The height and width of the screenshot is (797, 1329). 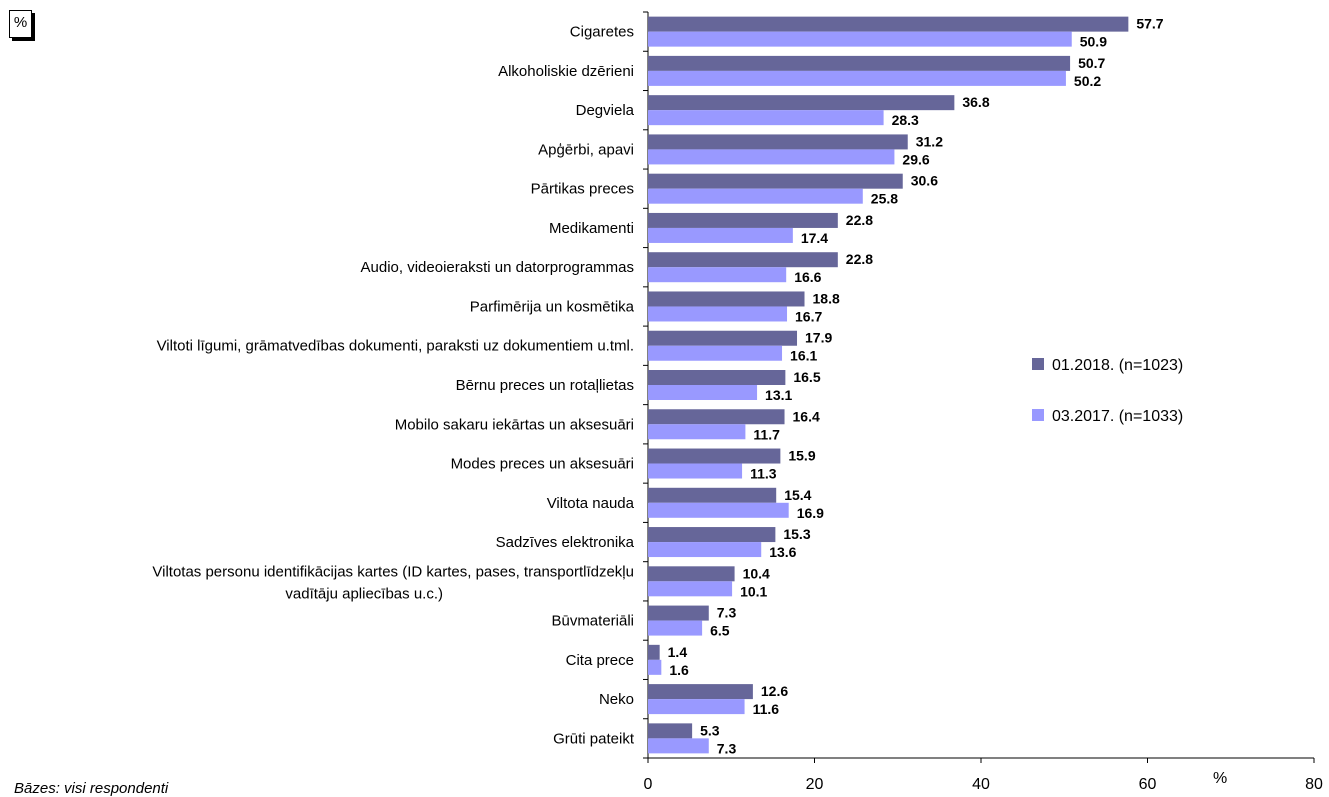 What do you see at coordinates (602, 32) in the screenshot?
I see `category-label: Cigaretes` at bounding box center [602, 32].